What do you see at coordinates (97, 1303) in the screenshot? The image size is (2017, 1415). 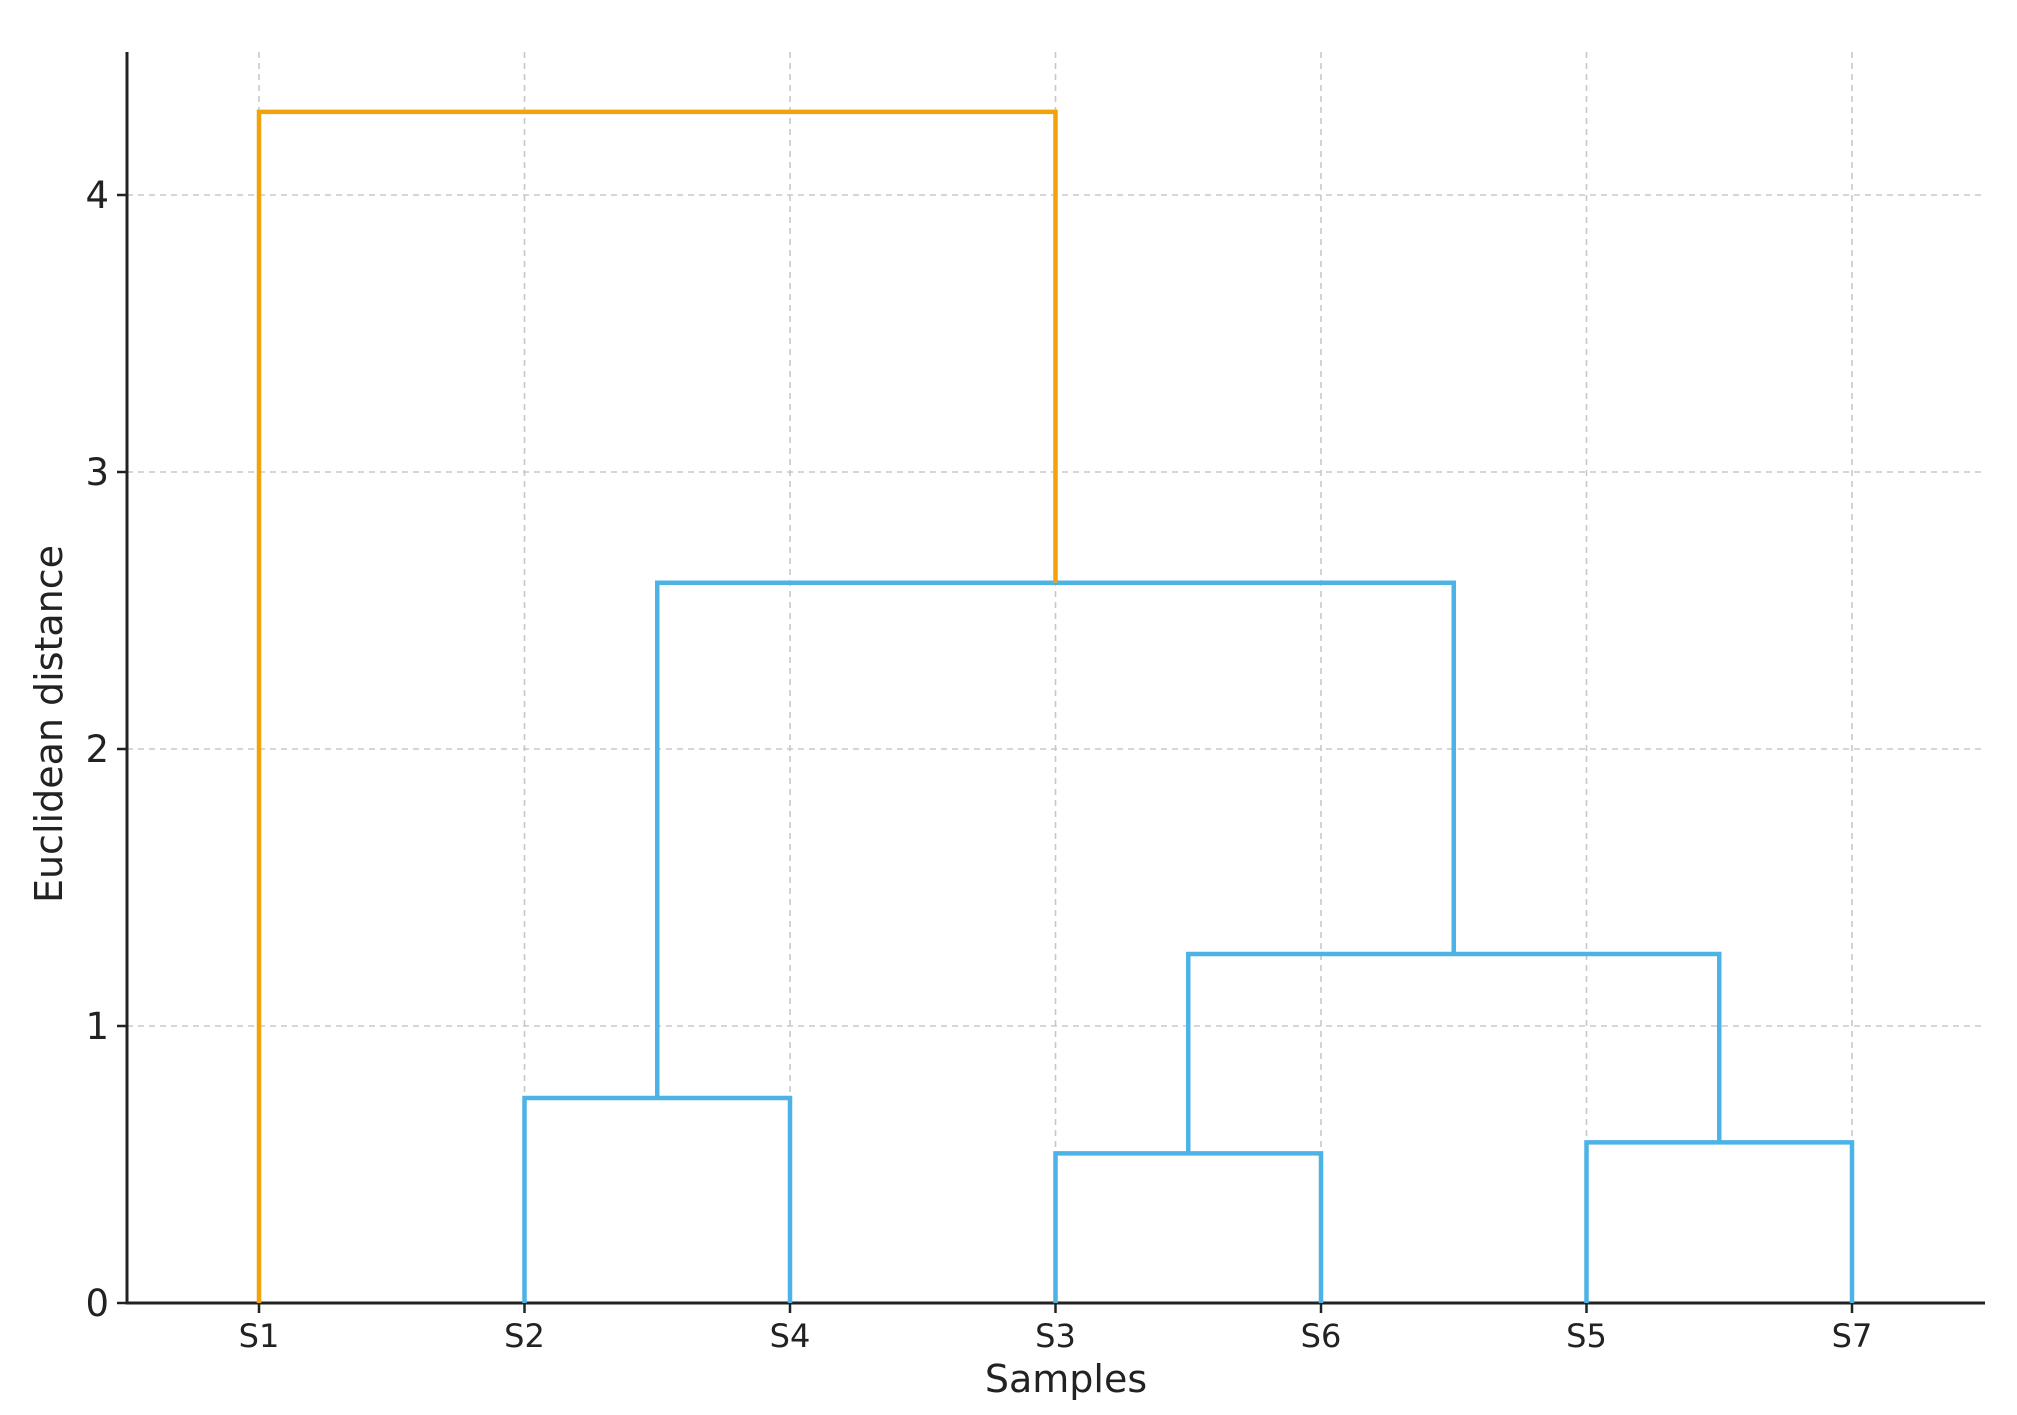 I see `y-tick-label-0: 0` at bounding box center [97, 1303].